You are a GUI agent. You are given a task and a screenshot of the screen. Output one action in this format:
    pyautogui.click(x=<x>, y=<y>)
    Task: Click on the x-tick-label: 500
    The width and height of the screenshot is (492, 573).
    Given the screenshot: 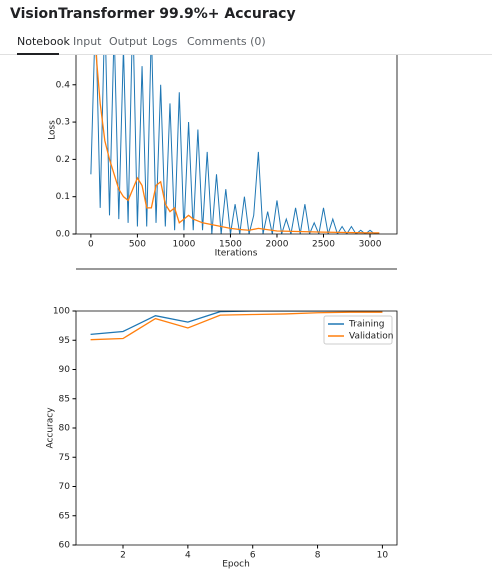 What is the action you would take?
    pyautogui.click(x=137, y=245)
    